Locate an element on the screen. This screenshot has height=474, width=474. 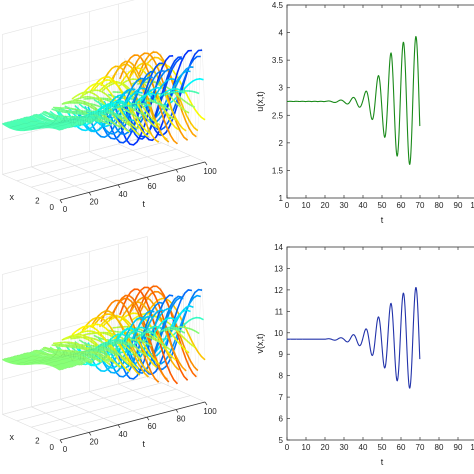
y-tick-label: 14 is located at coordinates (278, 247).